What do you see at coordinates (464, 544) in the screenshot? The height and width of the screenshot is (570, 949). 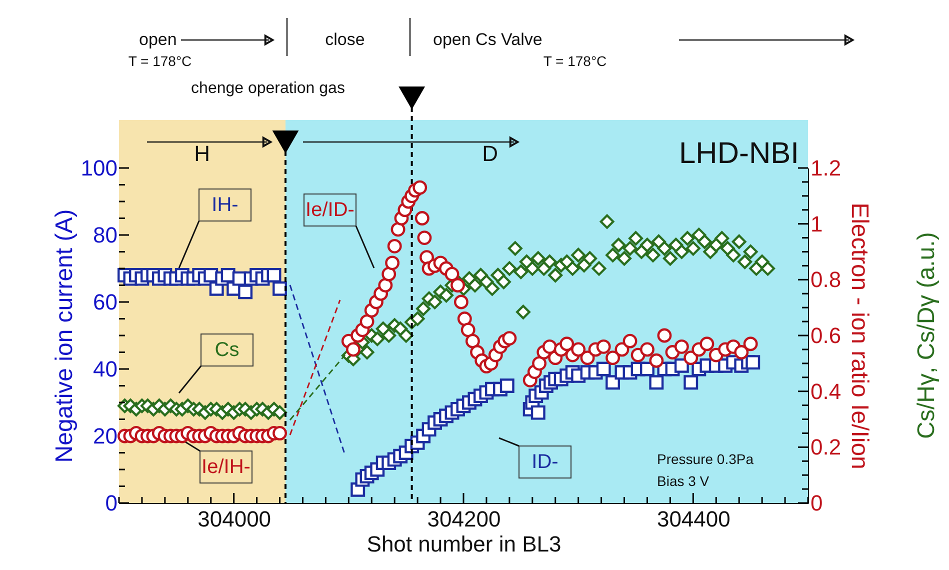 I see `x-axis-title: Shot number in BL3` at bounding box center [464, 544].